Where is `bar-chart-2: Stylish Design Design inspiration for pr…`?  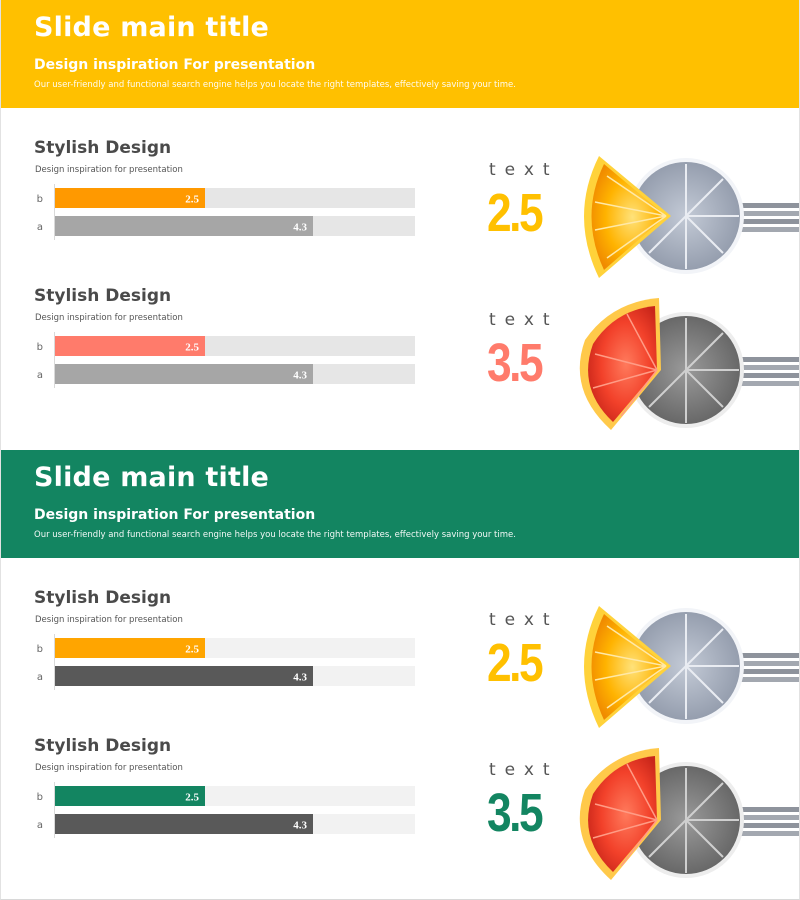
bar-chart-2: Stylish Design Design inspiration for pr… is located at coordinates (226, 351).